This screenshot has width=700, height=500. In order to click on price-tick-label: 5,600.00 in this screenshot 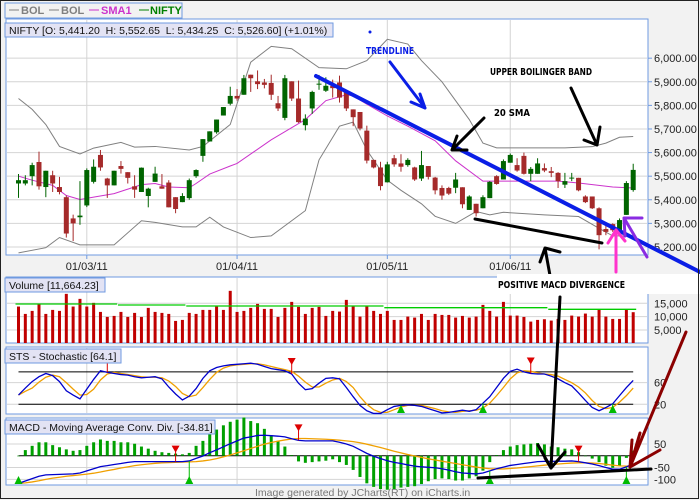, I will do `click(675, 154)`.